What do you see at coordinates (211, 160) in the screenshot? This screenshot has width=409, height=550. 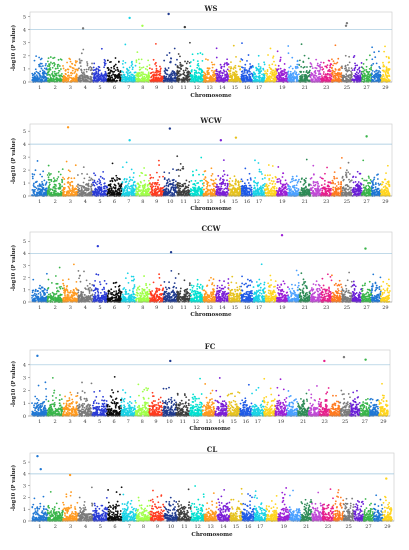 I see `panel-frame` at bounding box center [211, 160].